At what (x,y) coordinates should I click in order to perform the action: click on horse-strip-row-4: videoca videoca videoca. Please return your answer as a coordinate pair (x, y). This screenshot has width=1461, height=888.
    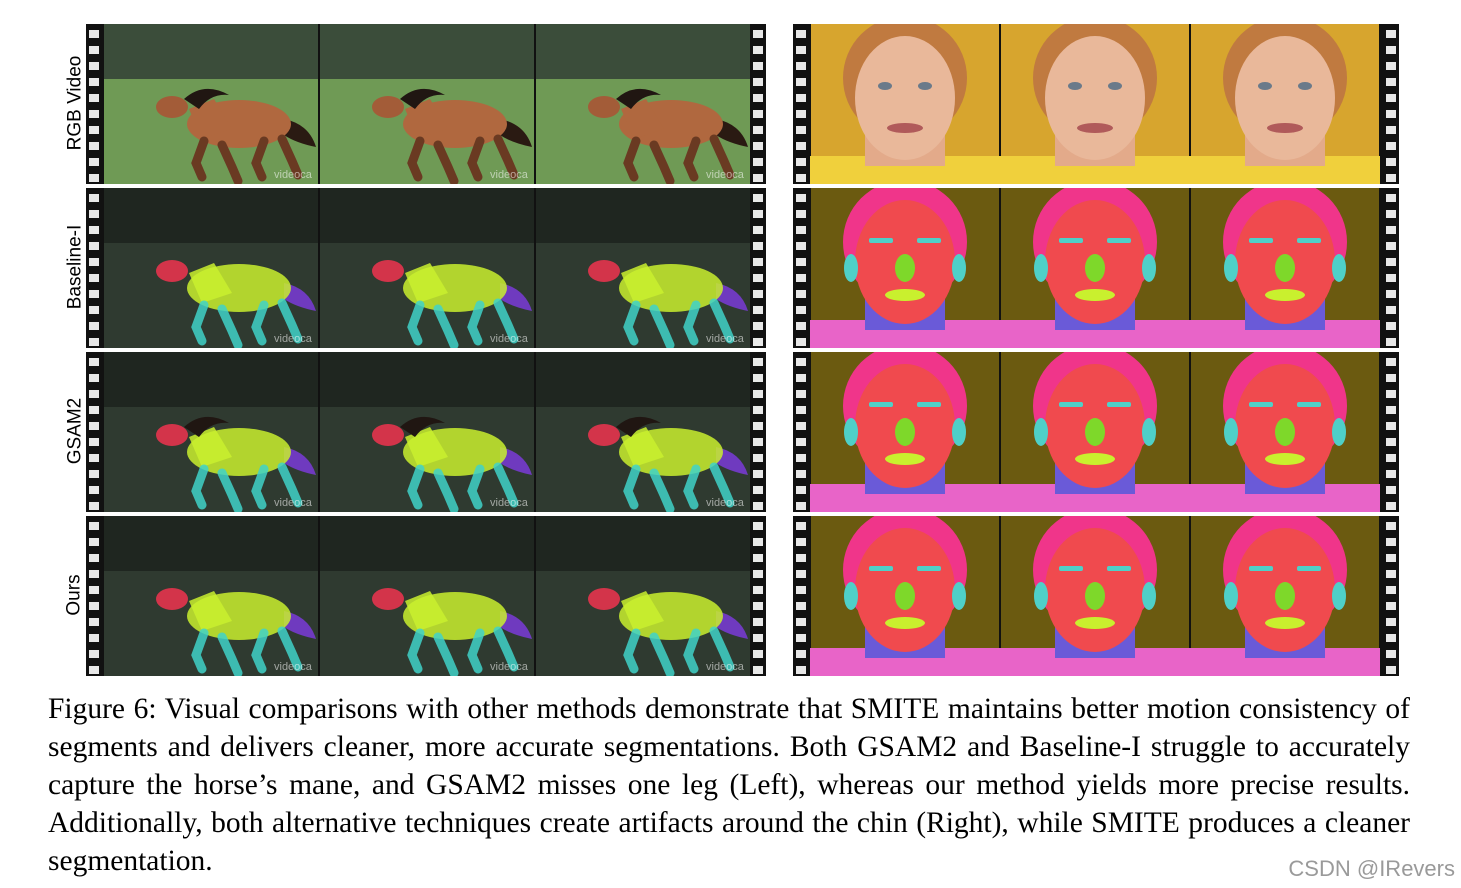
    Looking at the image, I should click on (426, 596).